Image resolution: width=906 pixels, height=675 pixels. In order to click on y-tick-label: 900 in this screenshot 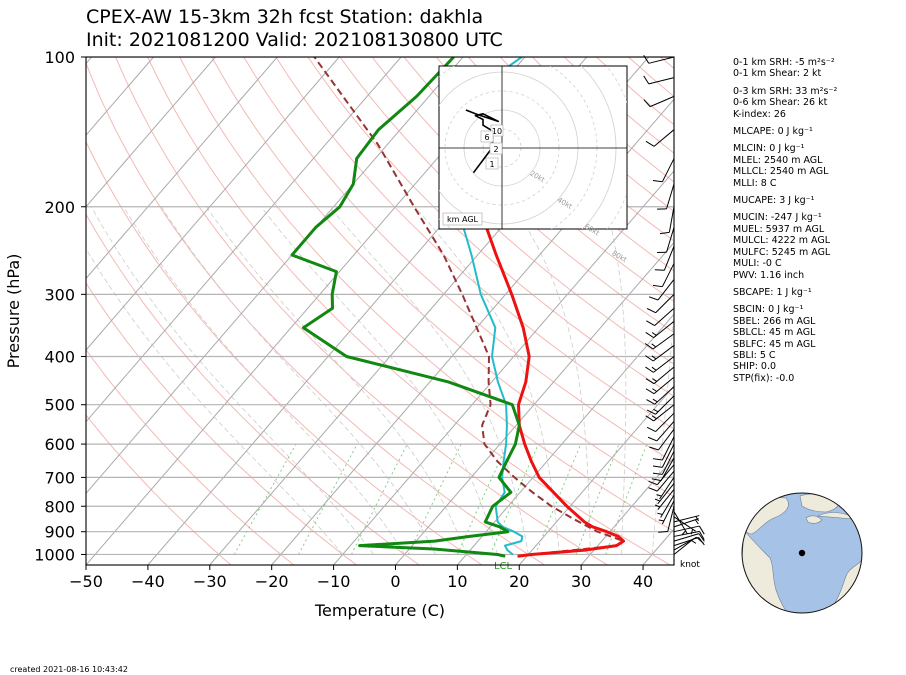, I will do `click(59, 532)`.